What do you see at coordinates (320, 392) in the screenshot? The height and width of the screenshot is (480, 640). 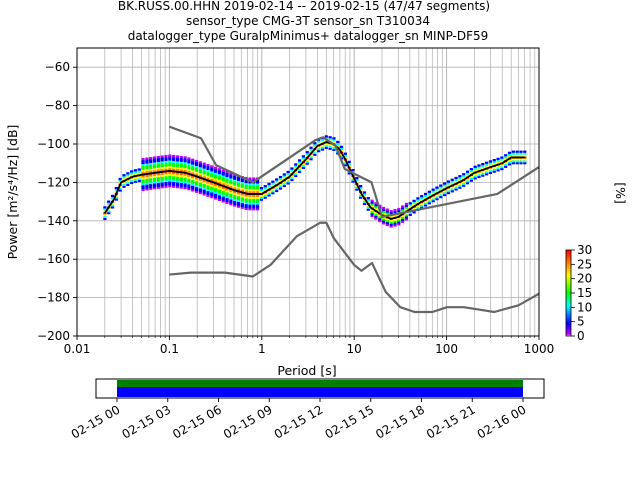 I see `coverage-blue-band` at bounding box center [320, 392].